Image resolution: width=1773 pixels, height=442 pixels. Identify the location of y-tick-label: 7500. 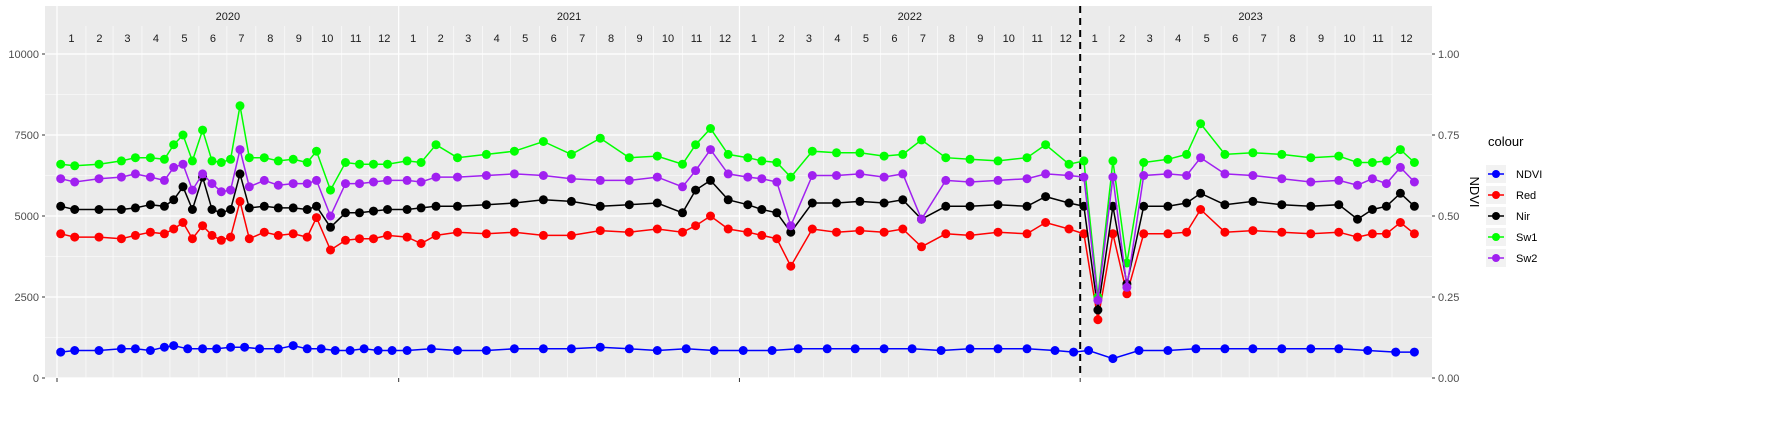
(27, 136).